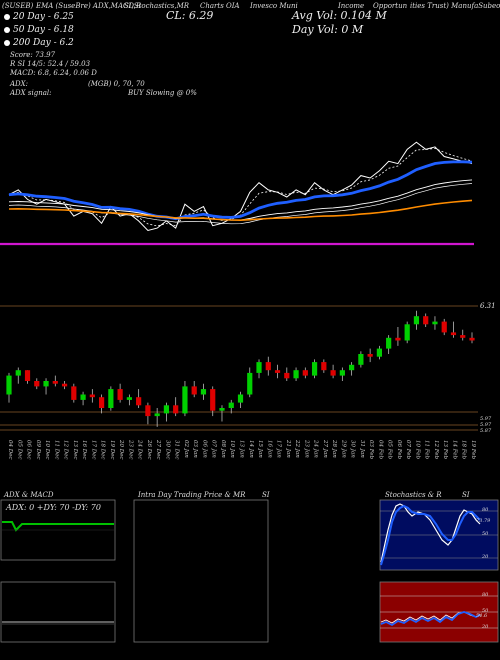 This screenshot has height=660, width=500. Describe the element at coordinates (485, 557) in the screenshot. I see `stoch-level-20: 20` at that location.